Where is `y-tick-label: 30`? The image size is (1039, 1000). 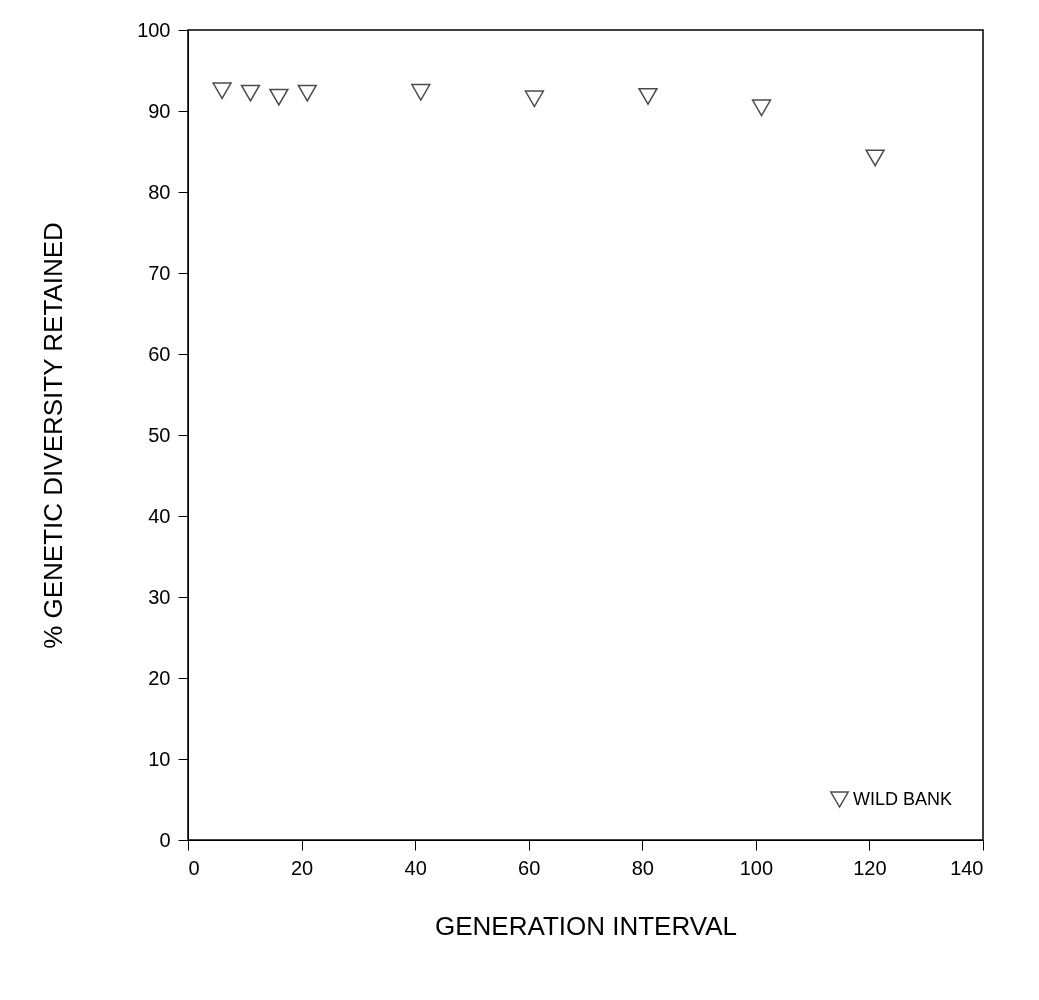 y-tick-label: 30 is located at coordinates (159, 596).